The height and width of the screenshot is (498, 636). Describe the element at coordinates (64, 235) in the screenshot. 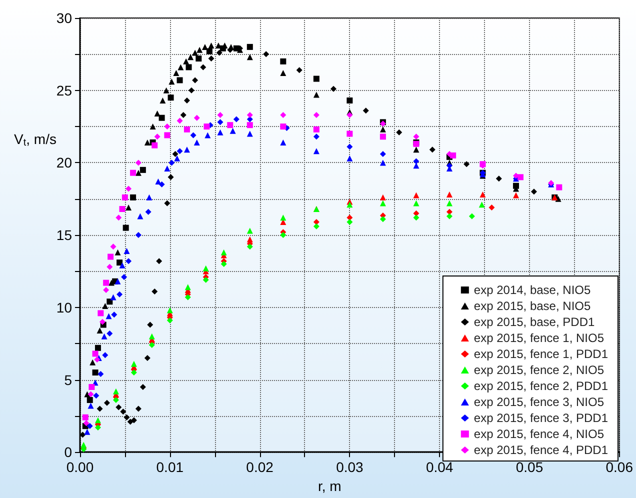

I see `y-tick-label: 15` at that location.